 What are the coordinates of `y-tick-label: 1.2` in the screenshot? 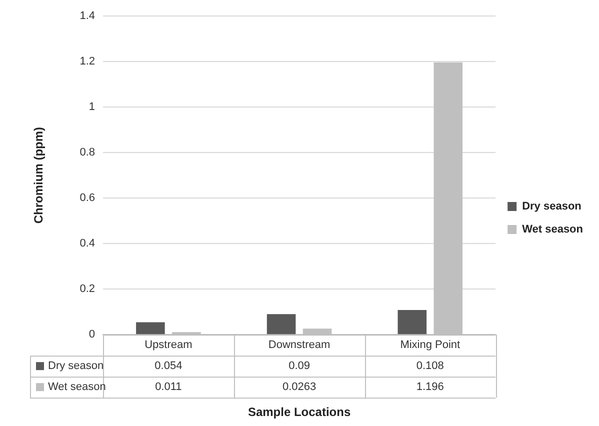 It's located at (87, 62).